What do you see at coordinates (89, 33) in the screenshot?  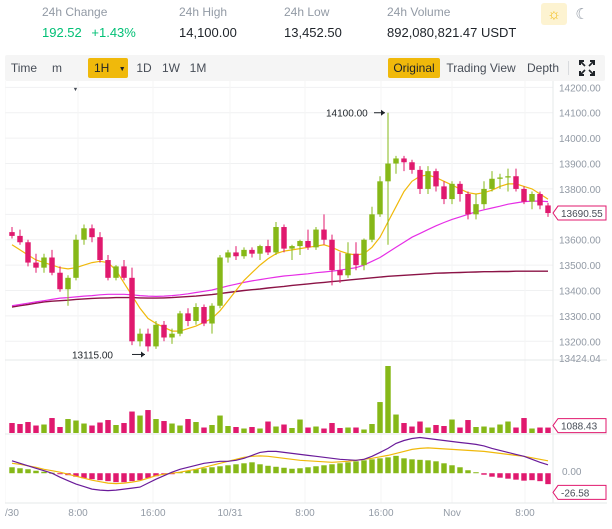 I see `stat-value: 192.52 +1.43%` at bounding box center [89, 33].